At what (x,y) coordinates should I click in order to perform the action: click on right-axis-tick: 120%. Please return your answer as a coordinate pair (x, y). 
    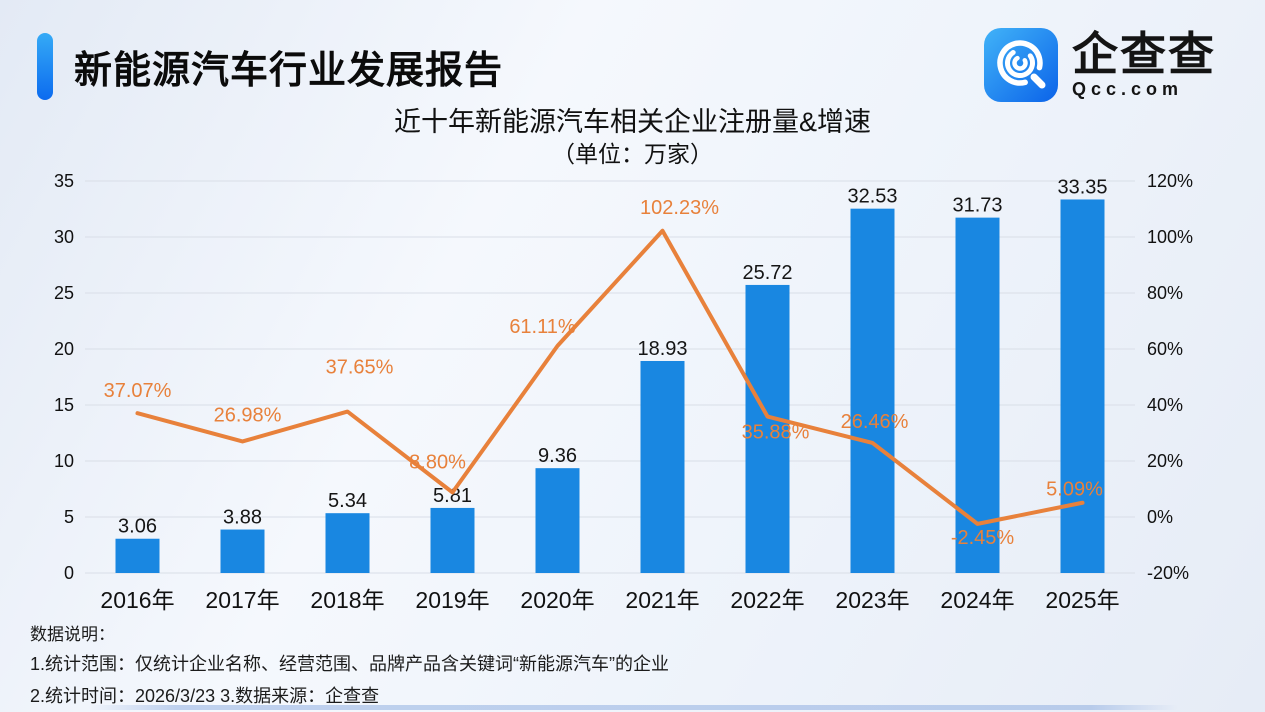
    Looking at the image, I should click on (1170, 181).